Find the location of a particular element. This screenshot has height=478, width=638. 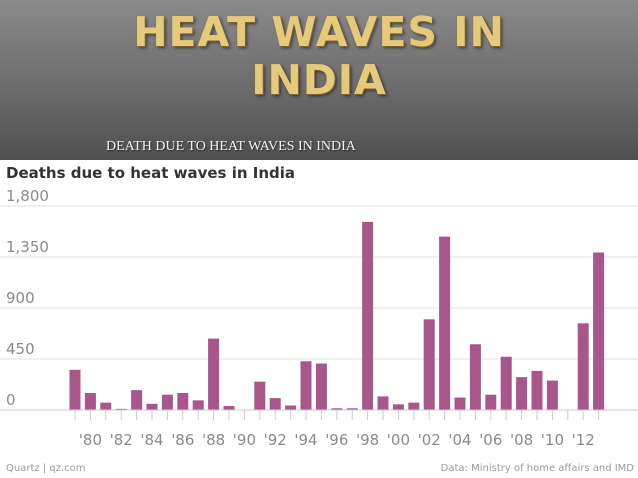

x-tick-label: '80 is located at coordinates (90, 440).